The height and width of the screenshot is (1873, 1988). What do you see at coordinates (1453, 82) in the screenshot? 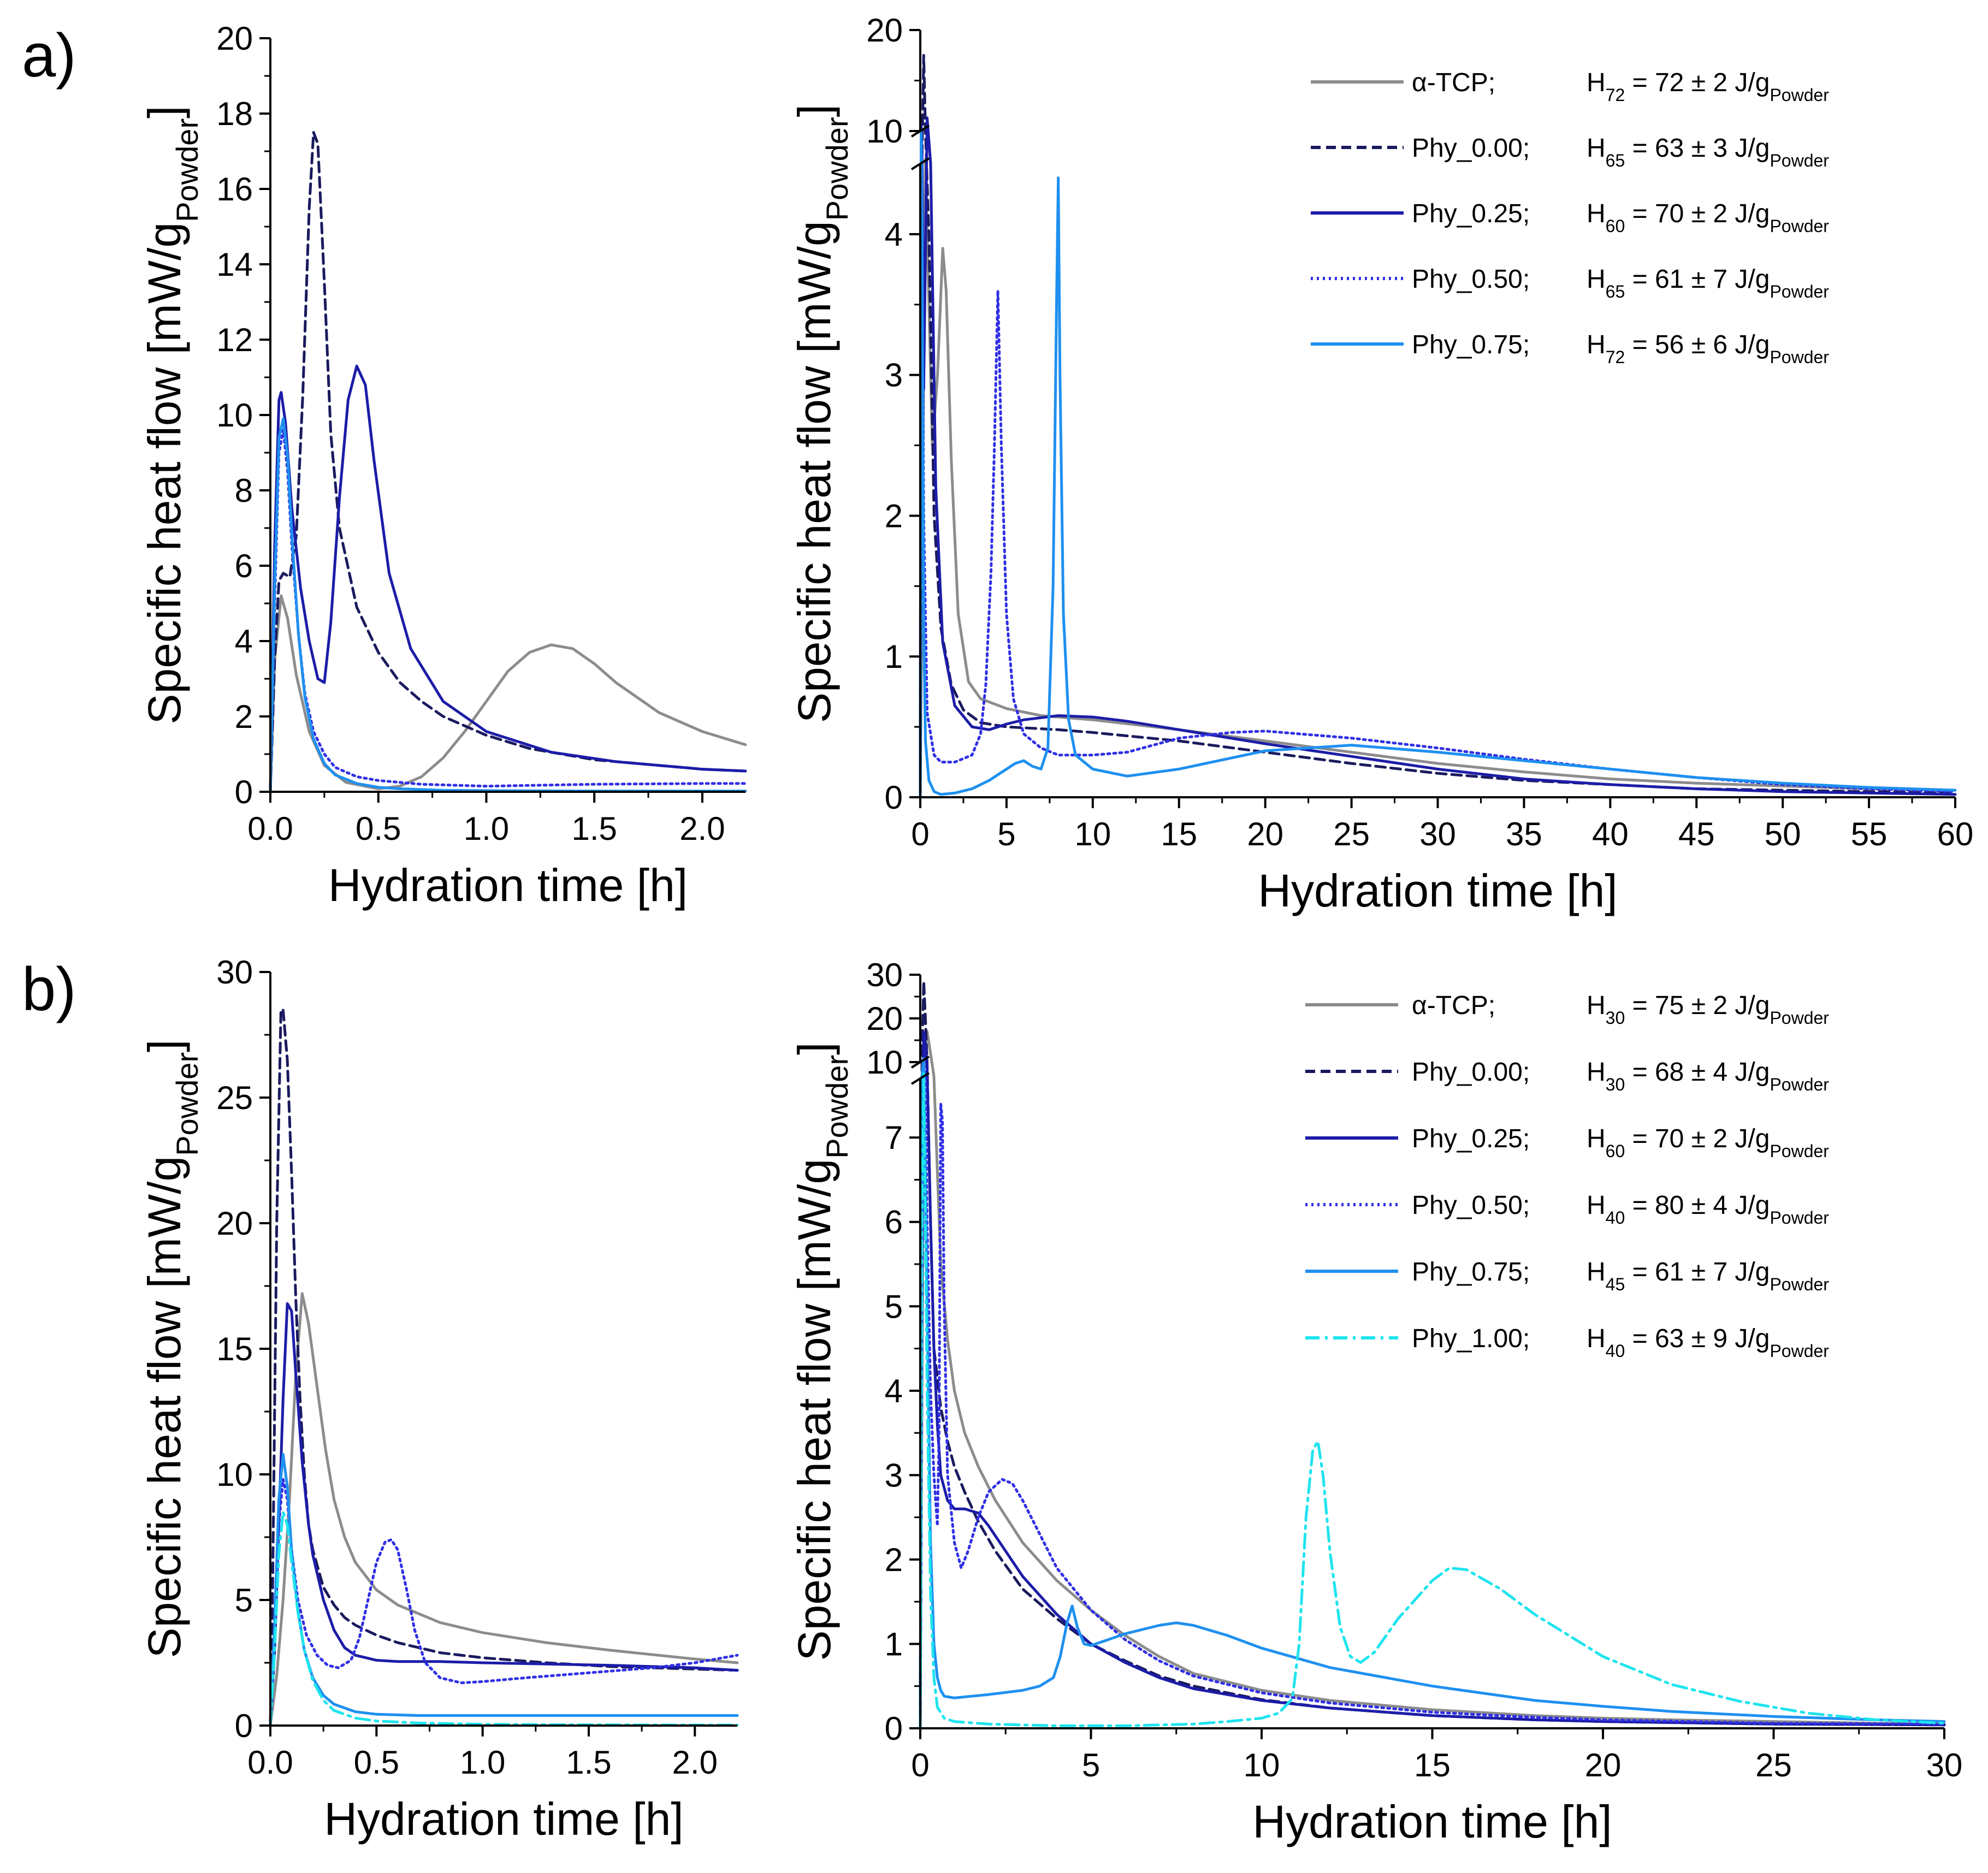
I see `legend-label: α-TCP;` at bounding box center [1453, 82].